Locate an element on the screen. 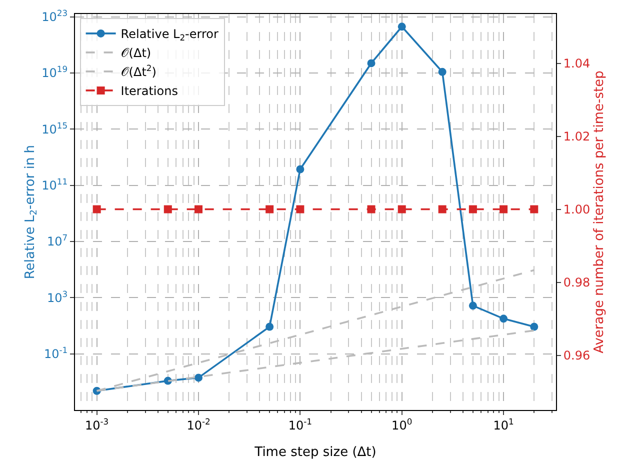 Image resolution: width=621 pixels, height=460 pixels. legend-label: 𝒪(Δt$^{2}$) is located at coordinates (138, 71).